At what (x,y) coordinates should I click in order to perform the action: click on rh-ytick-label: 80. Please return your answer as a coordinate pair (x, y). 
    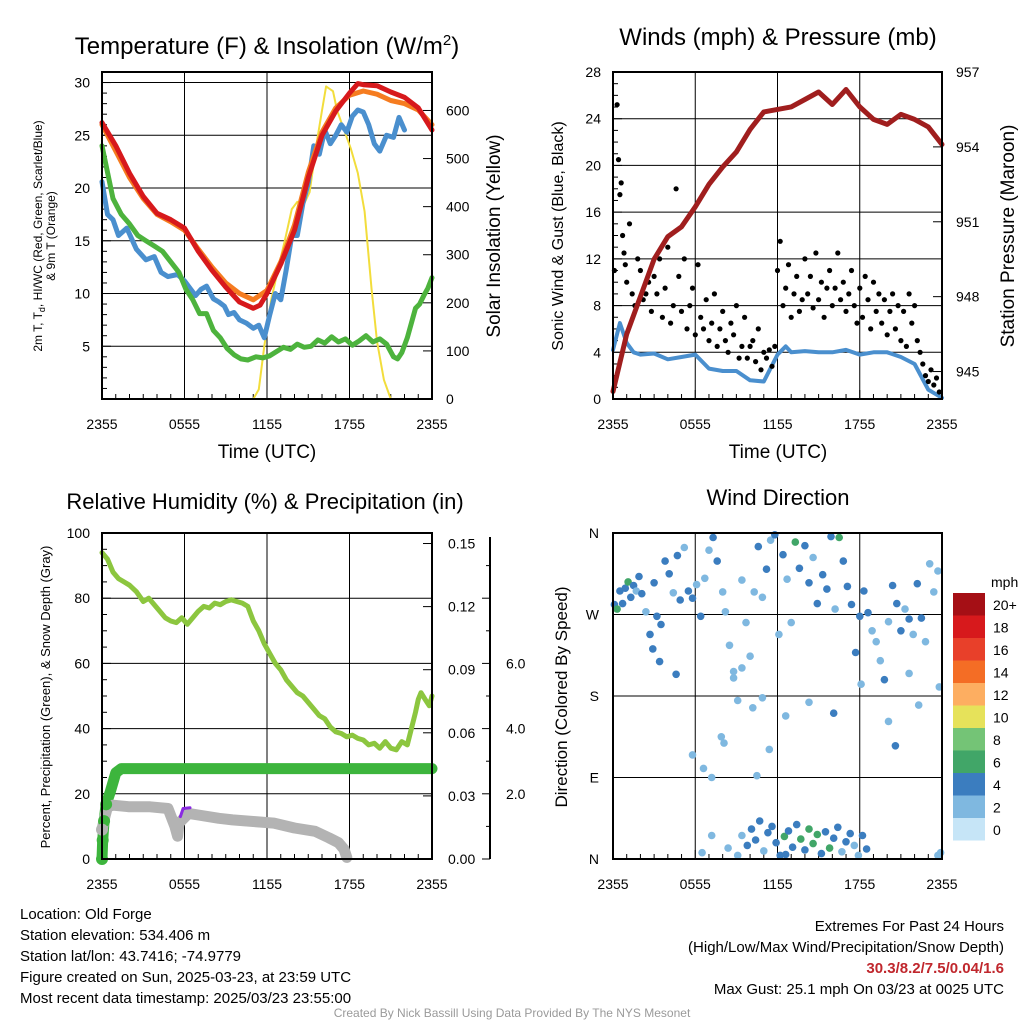
    Looking at the image, I should click on (82, 598).